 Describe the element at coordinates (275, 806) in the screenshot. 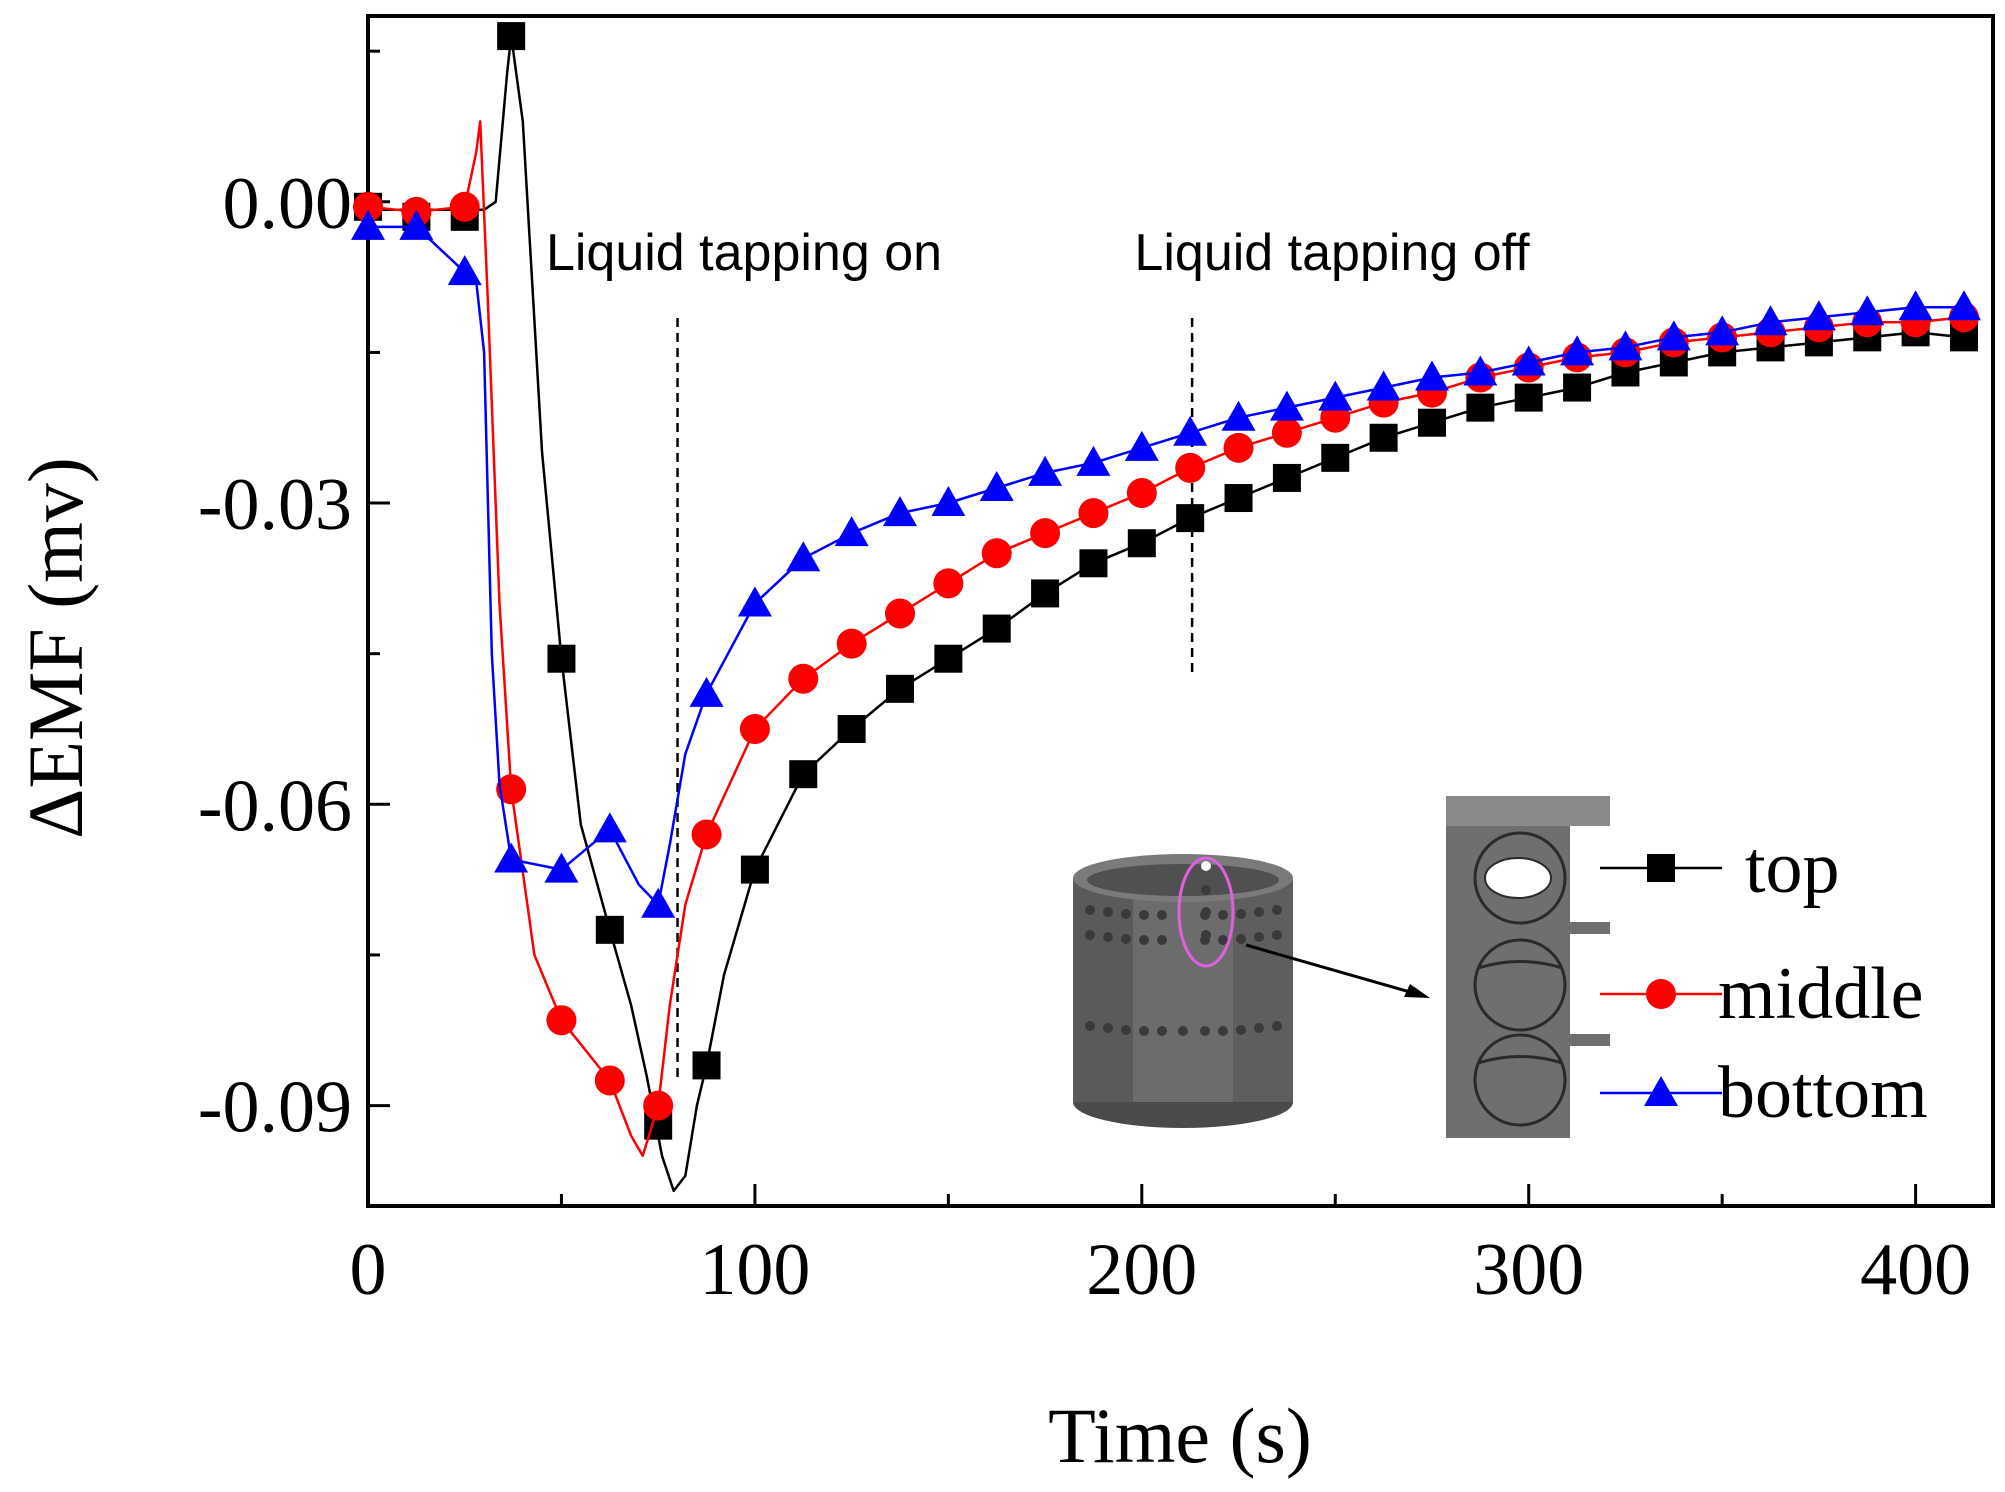

I see `y-tick-label: -0.06` at that location.